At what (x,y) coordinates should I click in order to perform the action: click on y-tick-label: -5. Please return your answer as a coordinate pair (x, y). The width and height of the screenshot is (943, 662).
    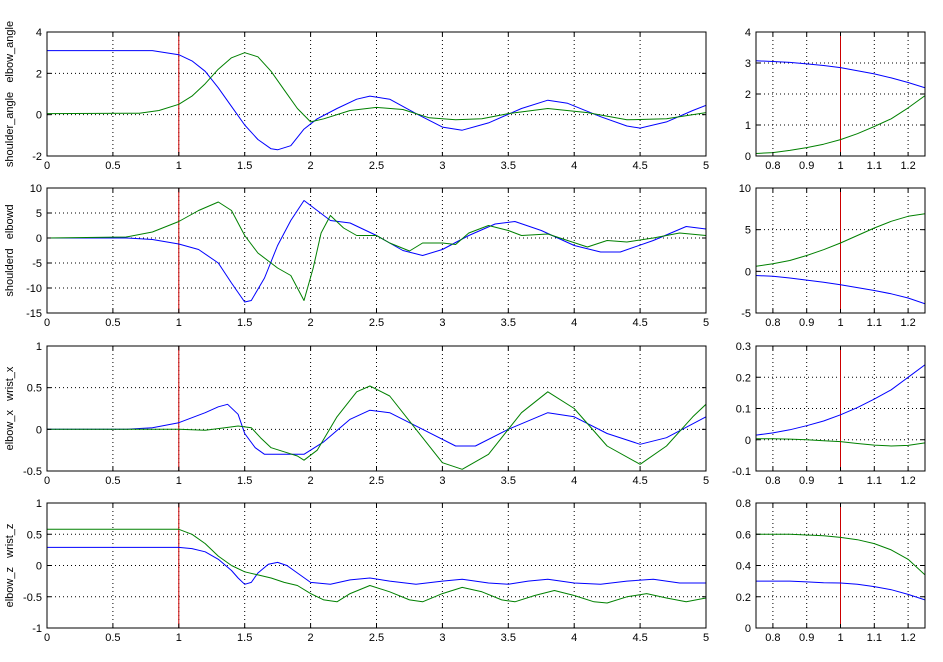
    Looking at the image, I should click on (37, 264).